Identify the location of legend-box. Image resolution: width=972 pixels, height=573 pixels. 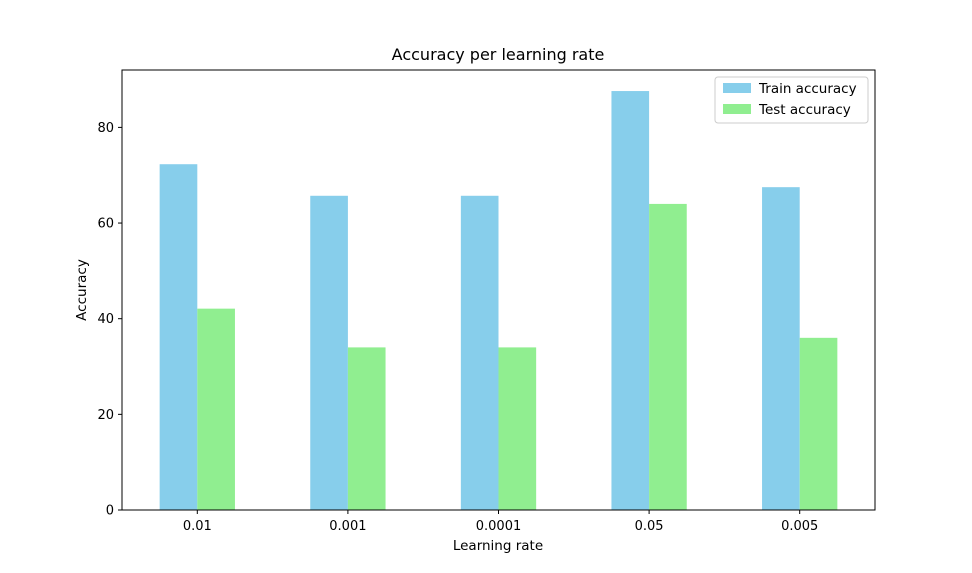
(791, 100).